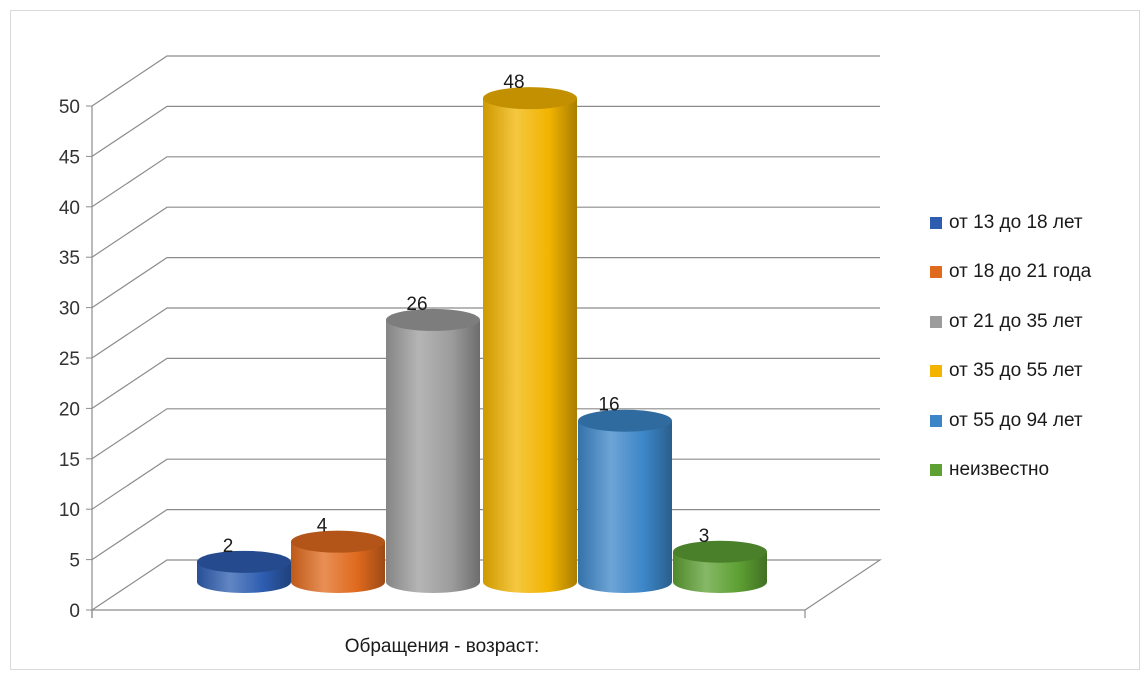 This screenshot has width=1147, height=678. Describe the element at coordinates (1016, 420) in the screenshot. I see `legend-label: от 55 до 94 лет` at that location.